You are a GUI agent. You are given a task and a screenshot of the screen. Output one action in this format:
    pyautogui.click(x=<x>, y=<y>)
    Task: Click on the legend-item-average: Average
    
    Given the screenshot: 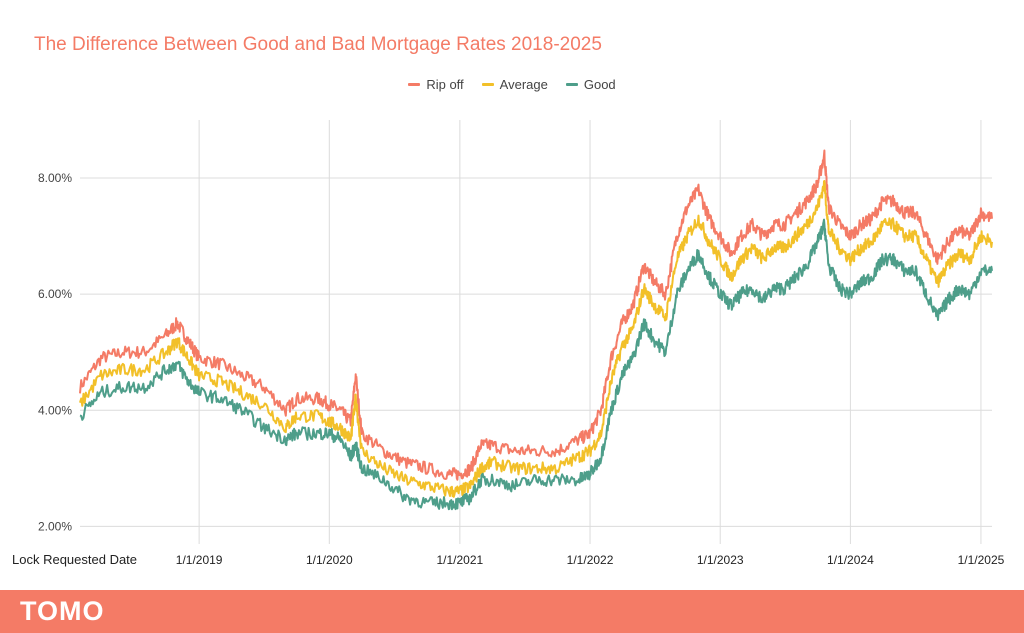 What is the action you would take?
    pyautogui.click(x=514, y=84)
    